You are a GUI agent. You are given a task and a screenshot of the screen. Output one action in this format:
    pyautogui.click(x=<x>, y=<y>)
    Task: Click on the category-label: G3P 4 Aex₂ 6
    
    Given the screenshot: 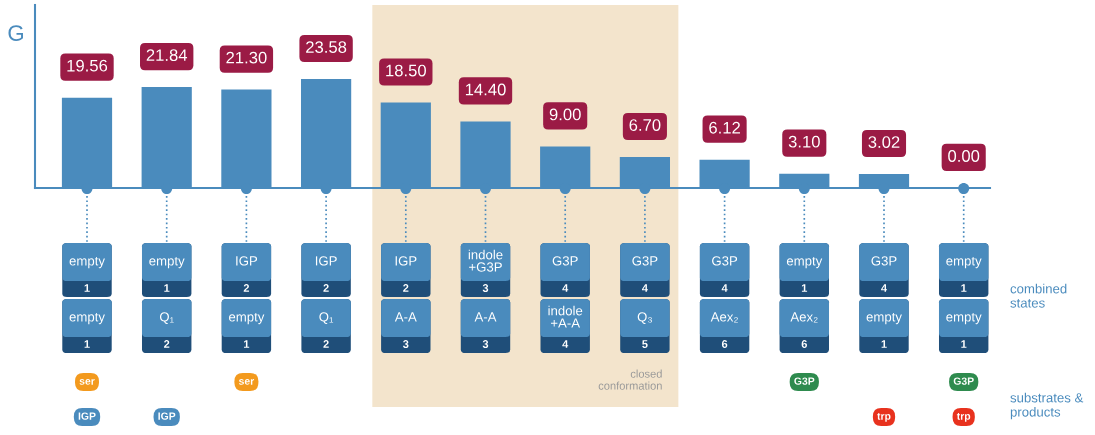 What is the action you would take?
    pyautogui.click(x=724, y=302)
    